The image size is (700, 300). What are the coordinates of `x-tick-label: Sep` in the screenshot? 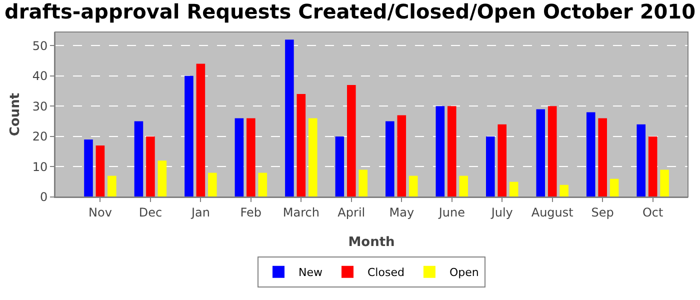 It's located at (602, 212).